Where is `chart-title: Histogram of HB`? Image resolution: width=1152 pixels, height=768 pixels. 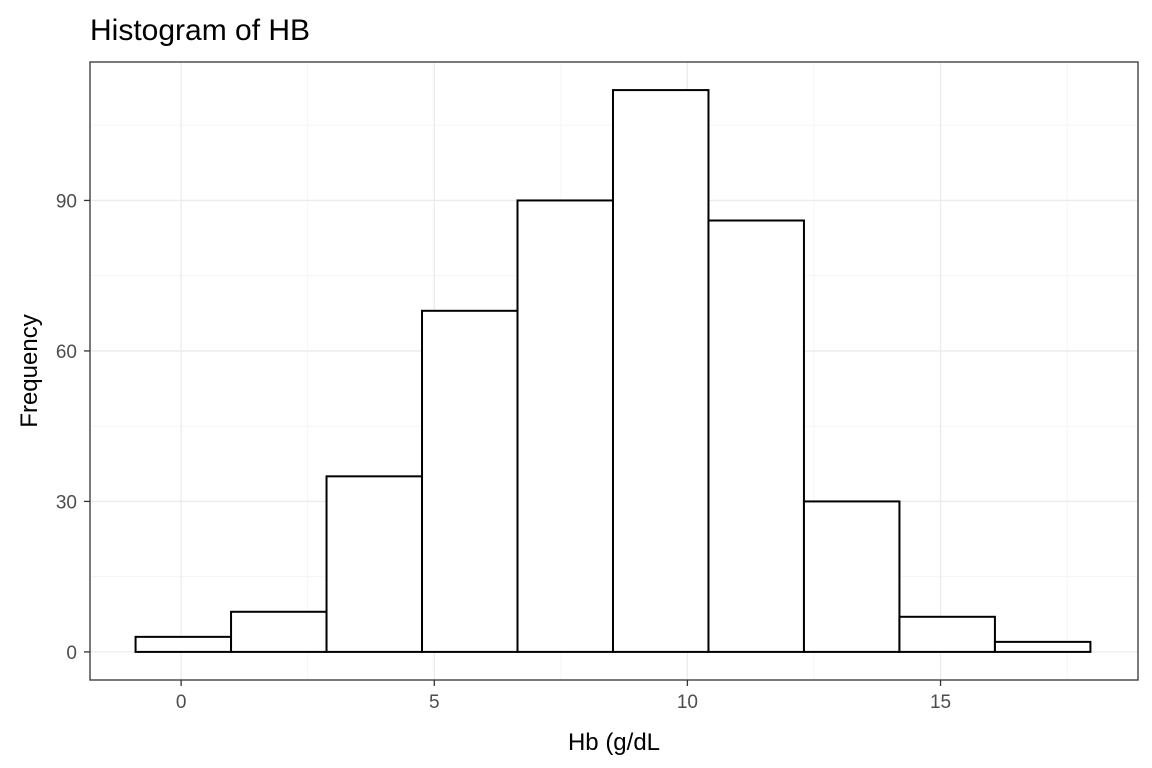 chart-title: Histogram of HB is located at coordinates (200, 30).